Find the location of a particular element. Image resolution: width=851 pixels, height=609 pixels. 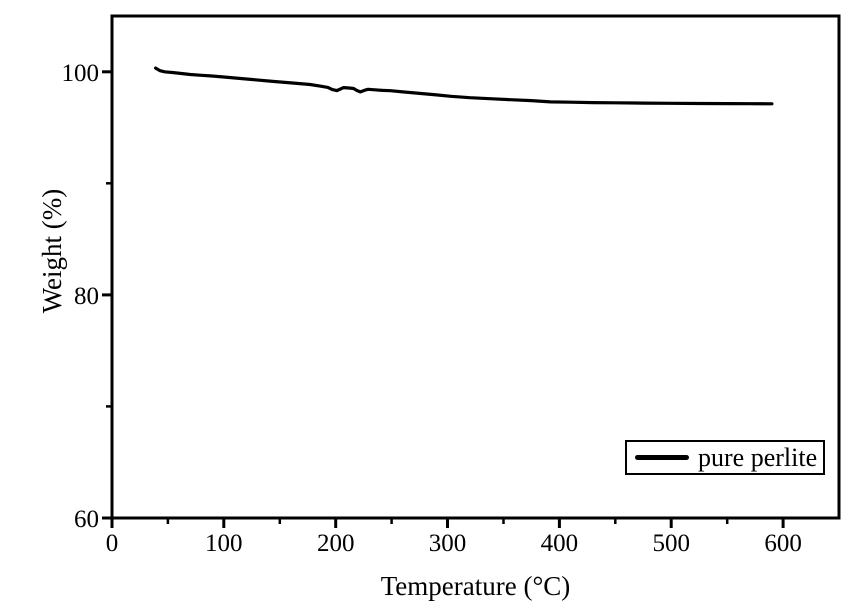

legend: pure perlite is located at coordinates (725, 457).